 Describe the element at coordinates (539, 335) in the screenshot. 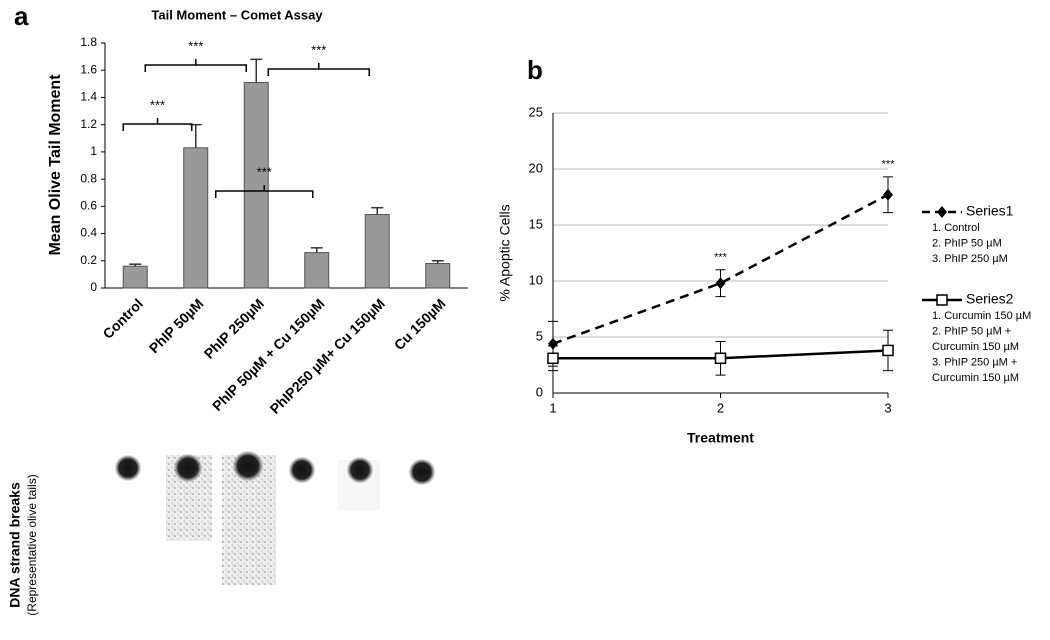

I see `y-tick-label: 5` at that location.